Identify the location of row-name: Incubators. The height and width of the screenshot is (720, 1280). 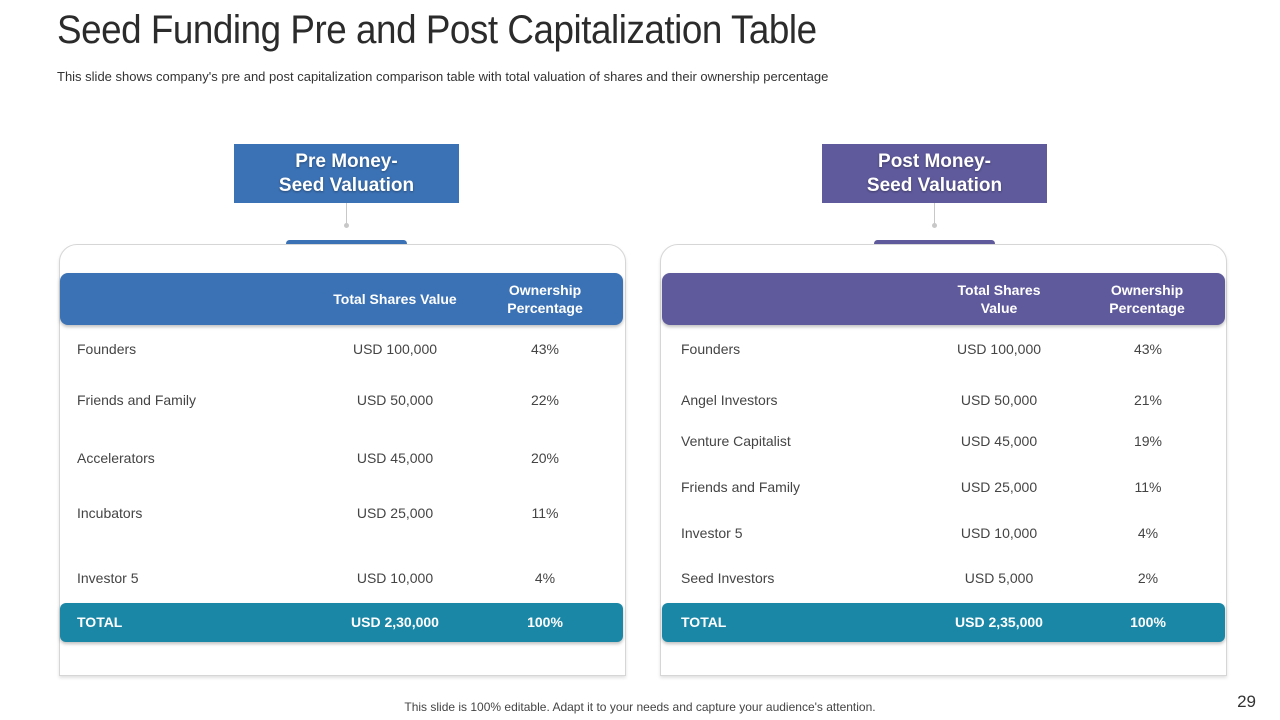
(110, 513).